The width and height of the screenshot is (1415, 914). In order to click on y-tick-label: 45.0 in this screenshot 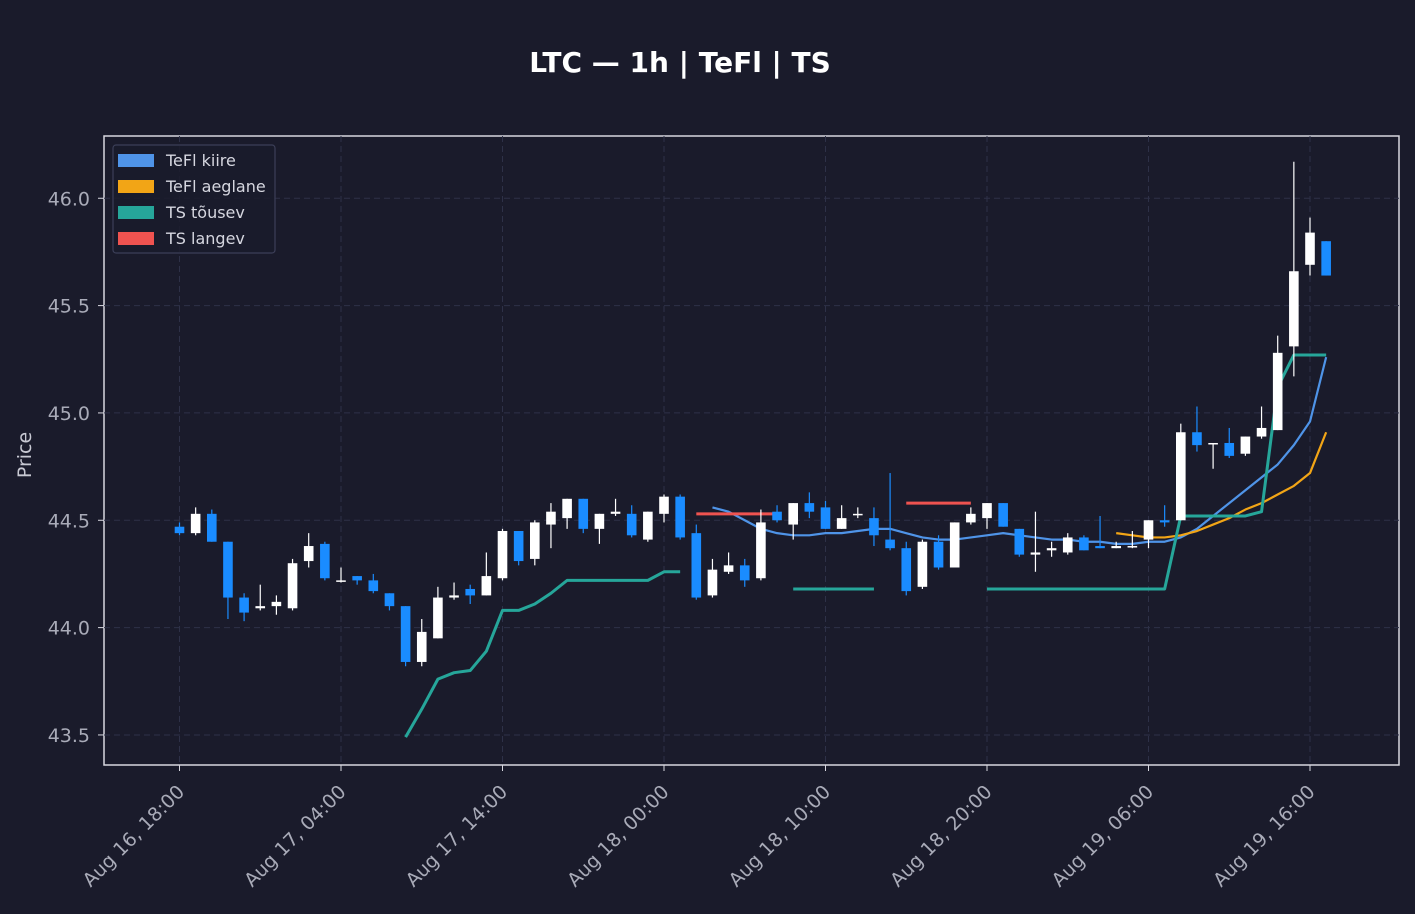, I will do `click(69, 414)`.